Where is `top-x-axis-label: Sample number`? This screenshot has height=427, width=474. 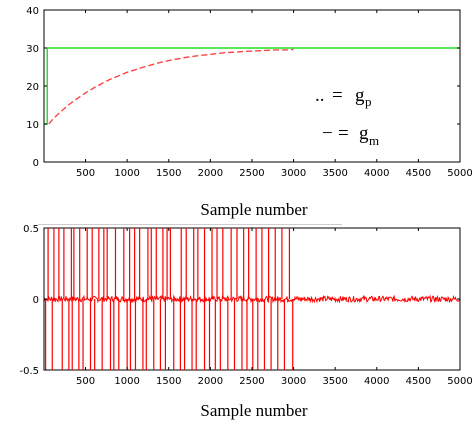
top-x-axis-label: Sample number is located at coordinates (254, 209).